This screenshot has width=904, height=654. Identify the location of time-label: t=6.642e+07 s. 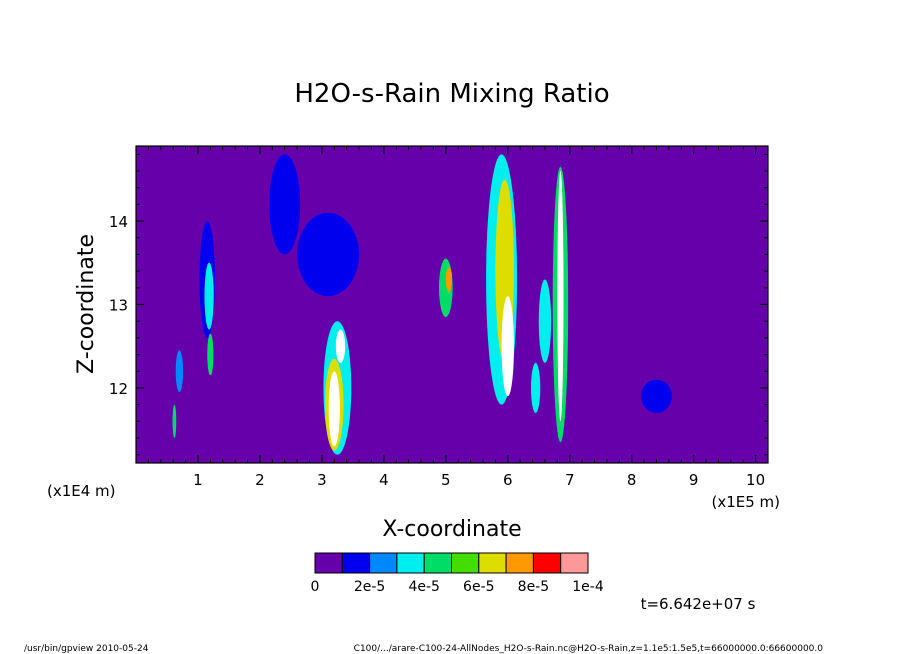
(698, 604).